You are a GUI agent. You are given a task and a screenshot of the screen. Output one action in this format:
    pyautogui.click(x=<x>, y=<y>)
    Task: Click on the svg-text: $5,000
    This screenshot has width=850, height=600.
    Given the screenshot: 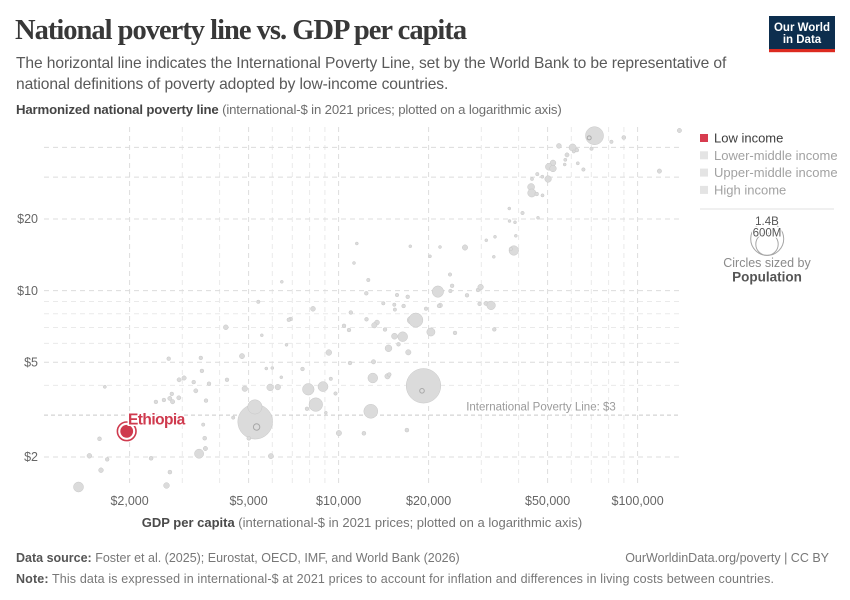 What is the action you would take?
    pyautogui.click(x=248, y=501)
    